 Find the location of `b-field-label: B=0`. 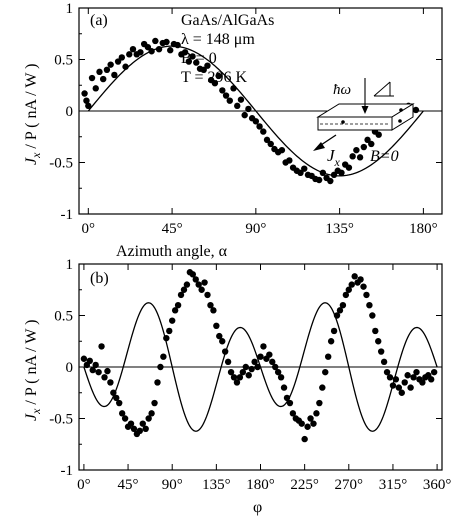

b-field-label: B=0 is located at coordinates (384, 156).